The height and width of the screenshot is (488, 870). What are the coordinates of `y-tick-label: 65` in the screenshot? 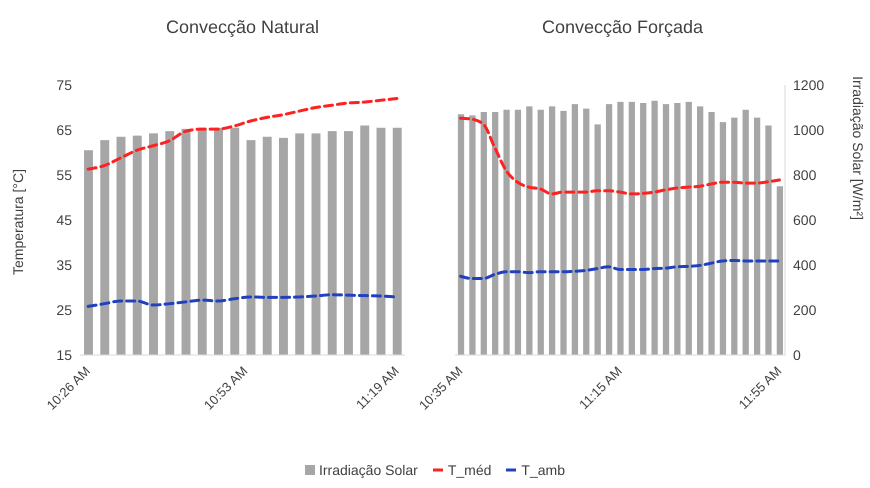 It's located at (64, 130).